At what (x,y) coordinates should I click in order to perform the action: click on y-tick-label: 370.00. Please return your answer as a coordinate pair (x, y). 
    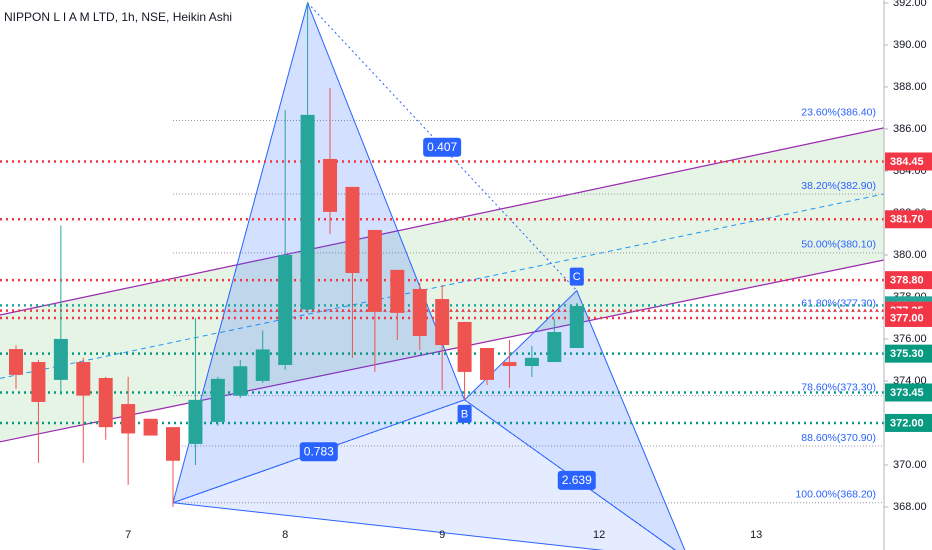
    Looking at the image, I should click on (910, 465).